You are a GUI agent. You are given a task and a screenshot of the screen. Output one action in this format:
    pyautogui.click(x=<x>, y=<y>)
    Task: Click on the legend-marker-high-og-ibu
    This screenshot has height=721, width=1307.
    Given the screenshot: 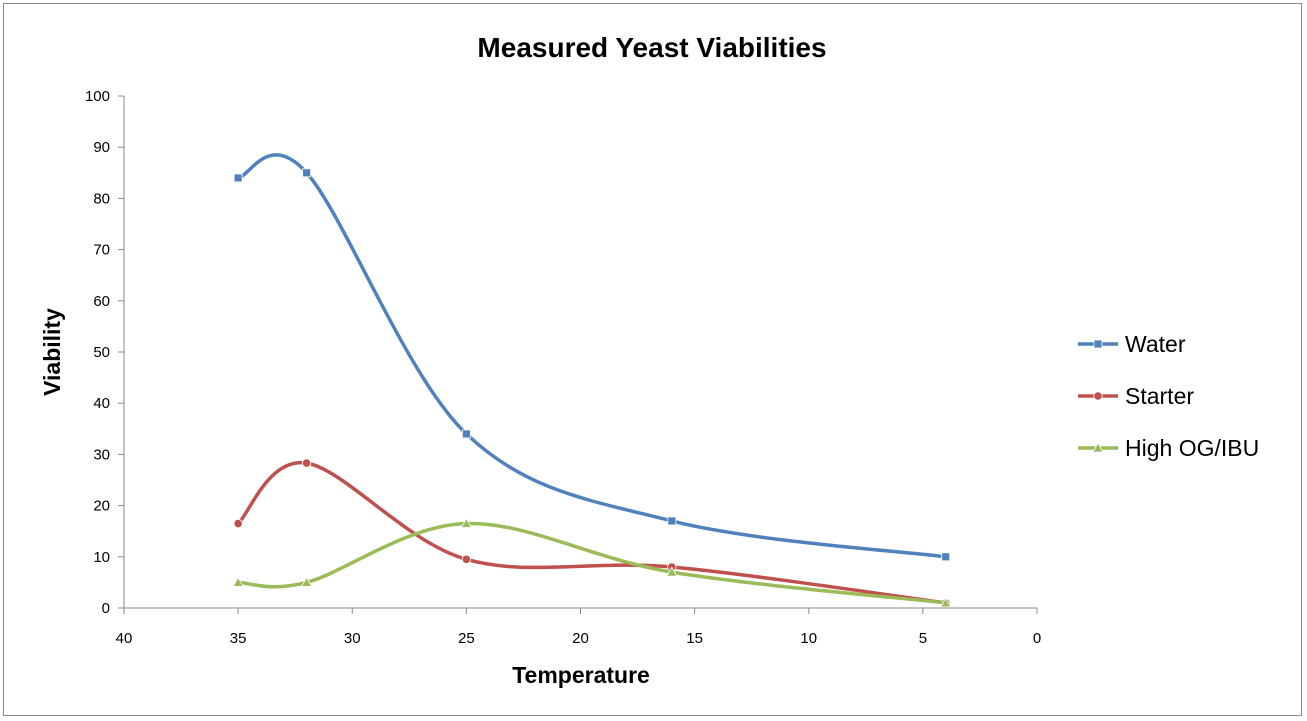 What is the action you would take?
    pyautogui.click(x=1098, y=447)
    